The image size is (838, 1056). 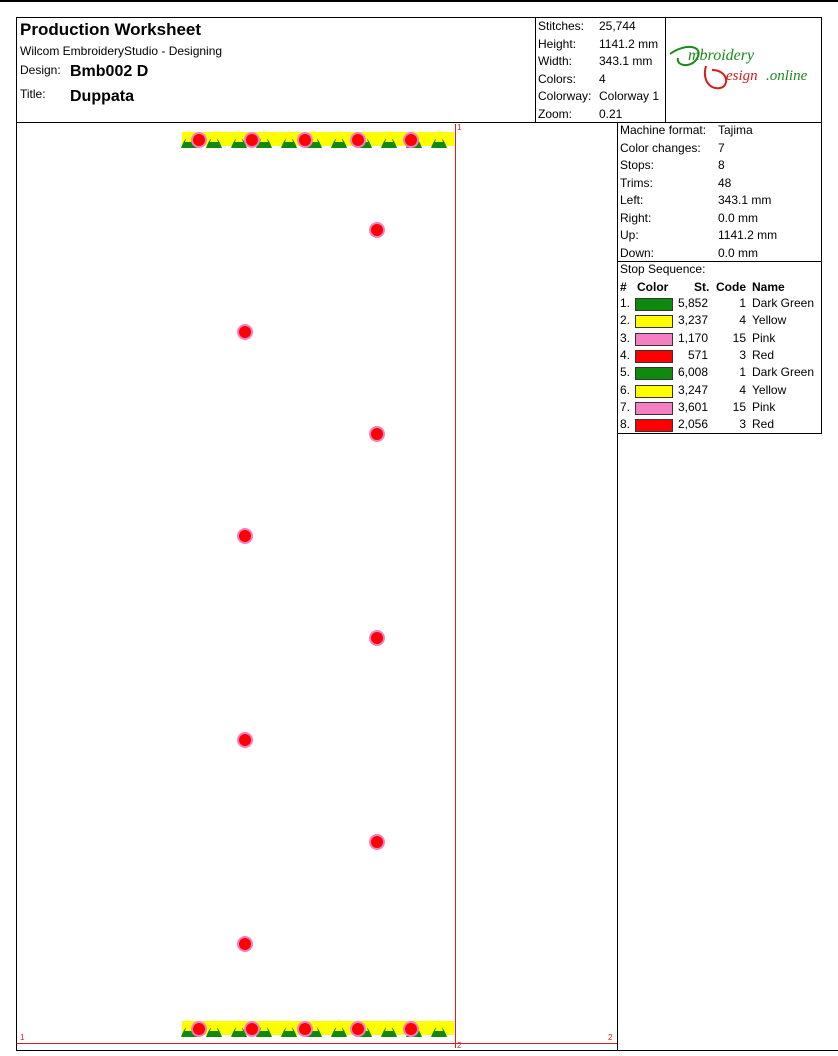 I want to click on machine-value: Tajima, so click(x=735, y=130).